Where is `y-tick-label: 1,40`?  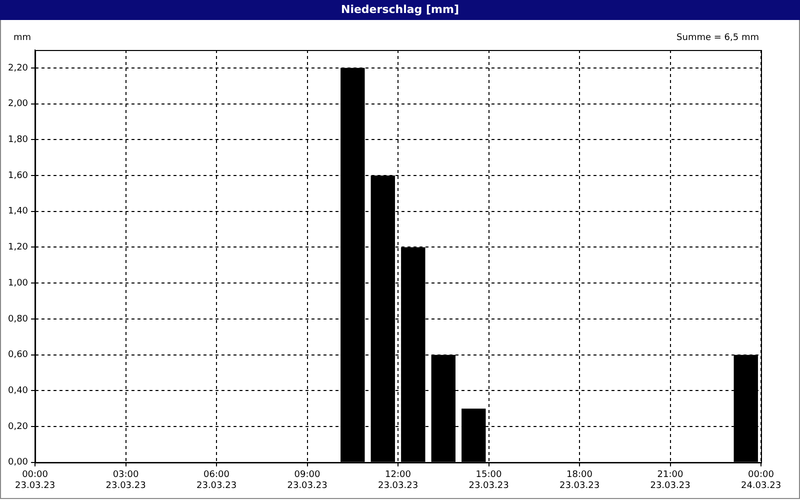 y-tick-label: 1,40 is located at coordinates (18, 211).